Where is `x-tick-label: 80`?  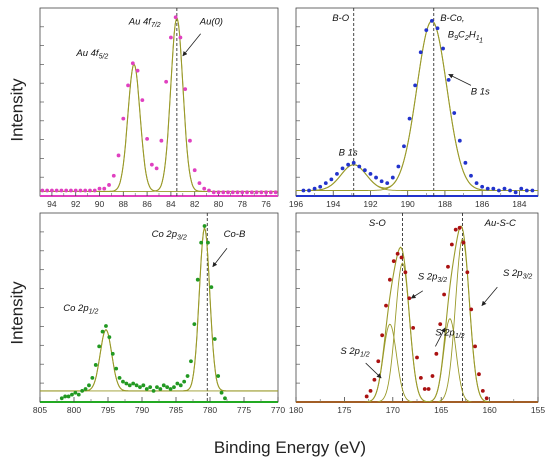
x-tick-label: 80 is located at coordinates (219, 204).